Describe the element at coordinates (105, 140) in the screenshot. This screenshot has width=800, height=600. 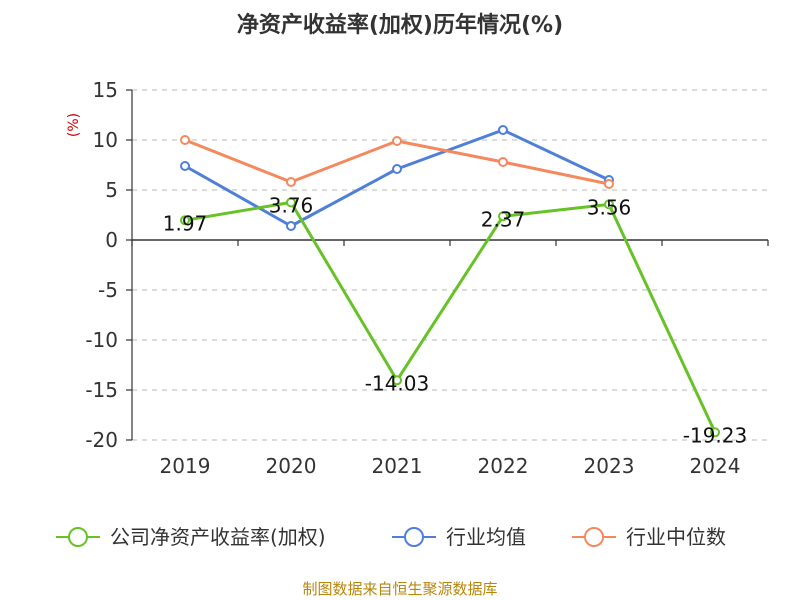
I see `y-tick-label: 10` at that location.